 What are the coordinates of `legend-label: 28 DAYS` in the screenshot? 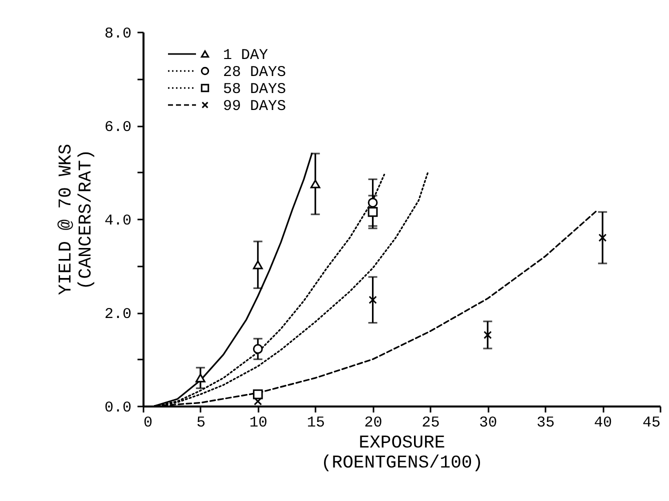 It's located at (254, 72).